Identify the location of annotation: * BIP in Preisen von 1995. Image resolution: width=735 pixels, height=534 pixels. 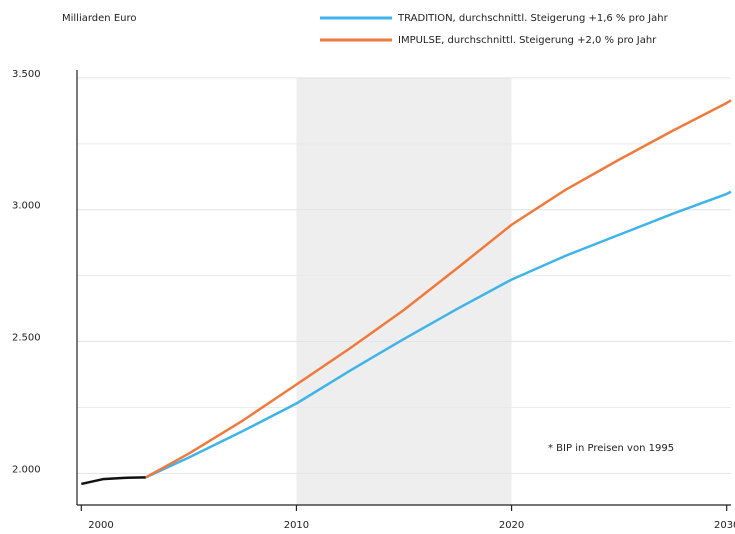
(611, 448).